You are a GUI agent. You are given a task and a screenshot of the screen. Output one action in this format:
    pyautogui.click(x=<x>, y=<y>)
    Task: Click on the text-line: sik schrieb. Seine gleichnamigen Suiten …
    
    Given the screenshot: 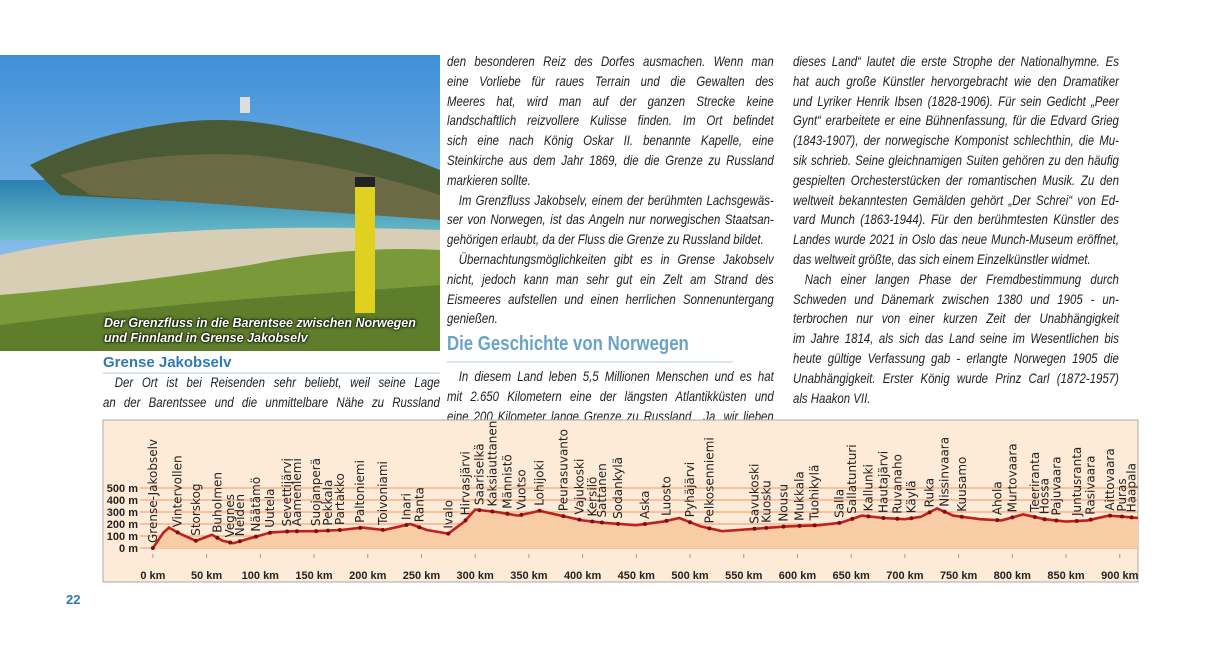 What is the action you would take?
    pyautogui.click(x=956, y=160)
    